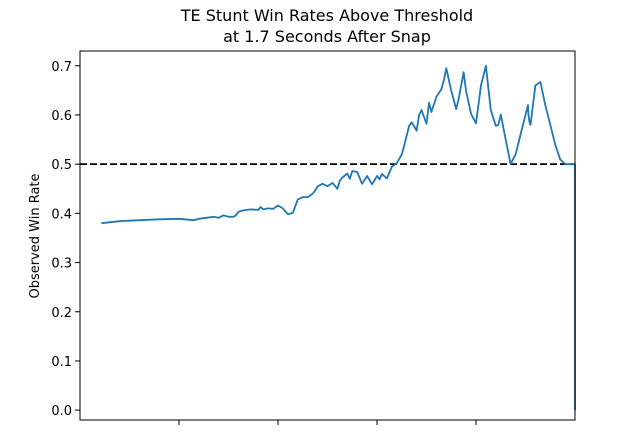  What do you see at coordinates (61, 214) in the screenshot?
I see `y-tick-label: 0.4` at bounding box center [61, 214].